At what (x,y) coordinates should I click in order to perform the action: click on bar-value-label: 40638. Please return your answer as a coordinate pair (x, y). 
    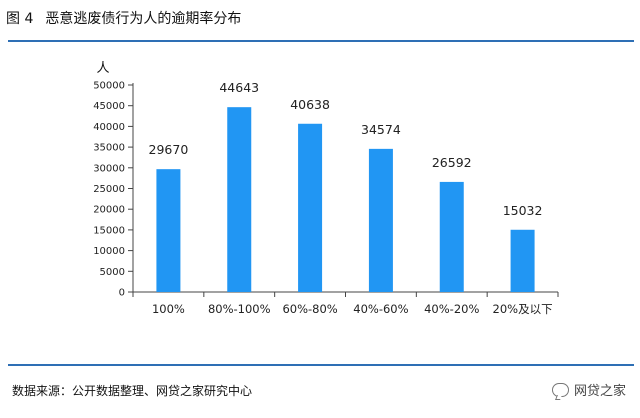
    Looking at the image, I should click on (310, 104).